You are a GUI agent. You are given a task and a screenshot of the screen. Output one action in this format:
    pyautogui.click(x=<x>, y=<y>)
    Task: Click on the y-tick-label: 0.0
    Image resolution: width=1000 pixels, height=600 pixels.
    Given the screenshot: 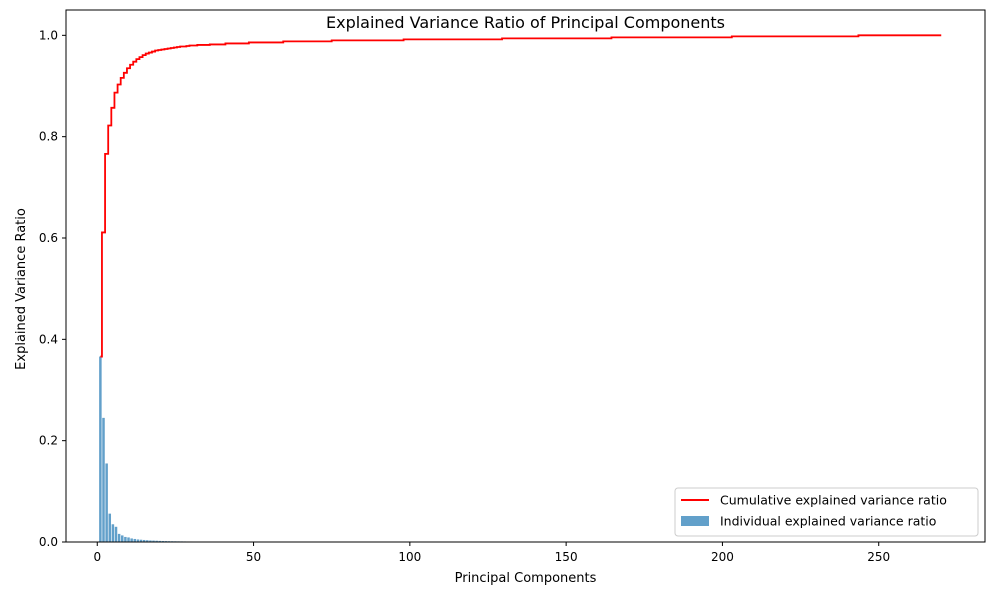 What is the action you would take?
    pyautogui.click(x=48, y=542)
    